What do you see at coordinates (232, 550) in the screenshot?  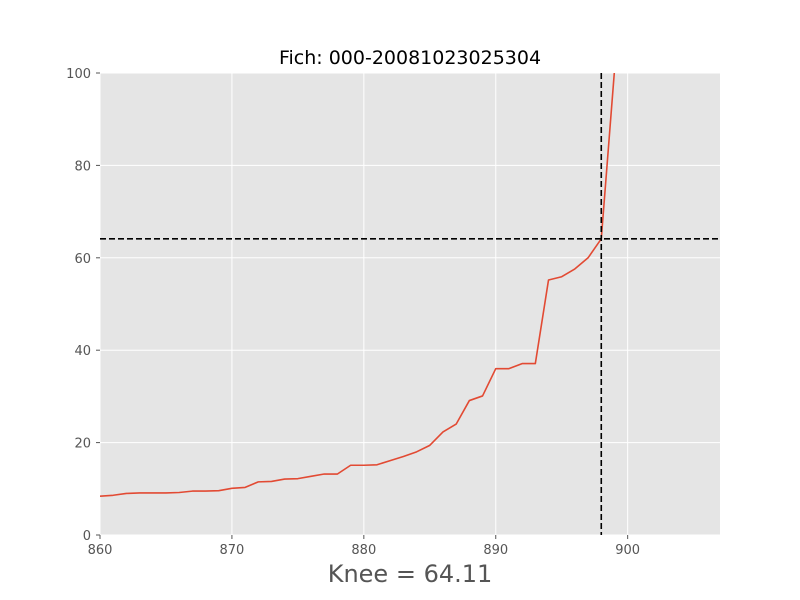 I see `x-tick-label: 870` at bounding box center [232, 550].